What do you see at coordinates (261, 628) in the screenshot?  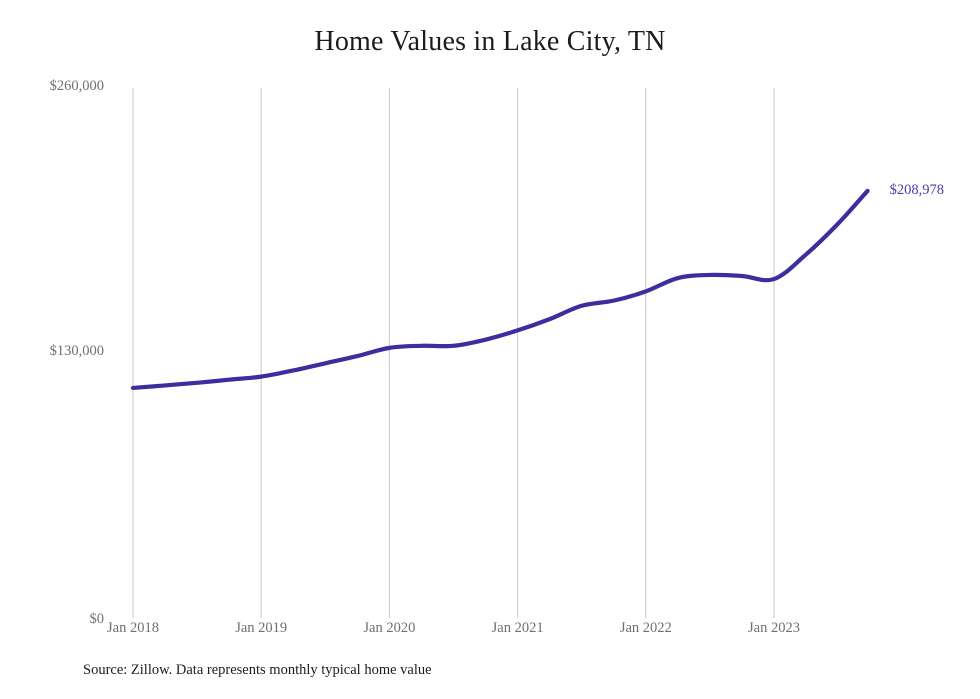 I see `x-tick-label: Jan 2019` at bounding box center [261, 628].